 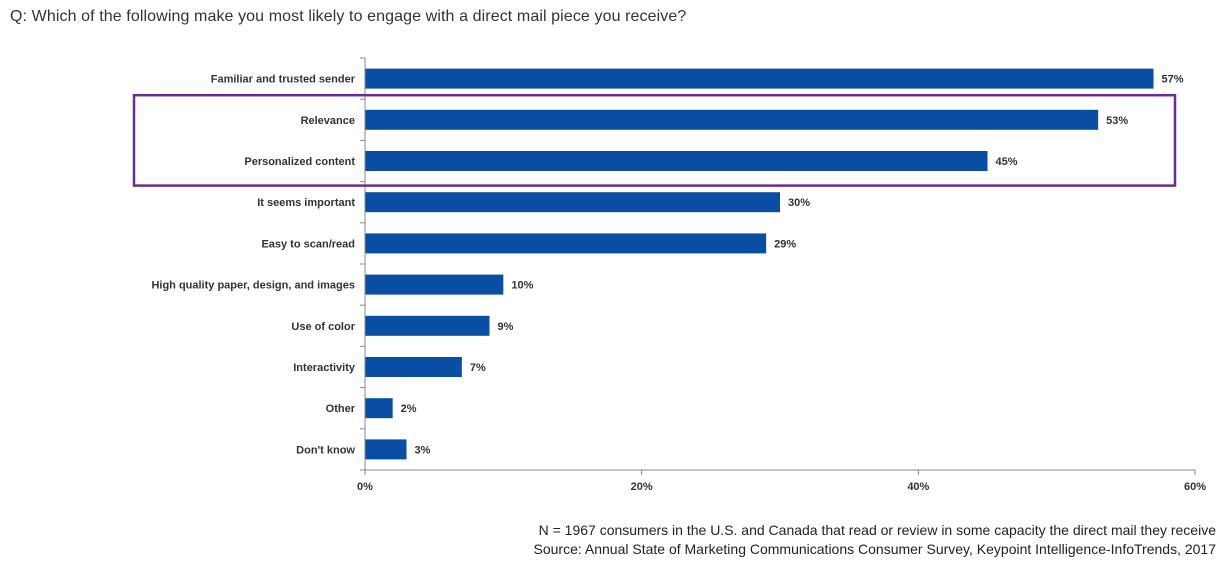 I want to click on value-label-7: 7%, so click(x=478, y=368).